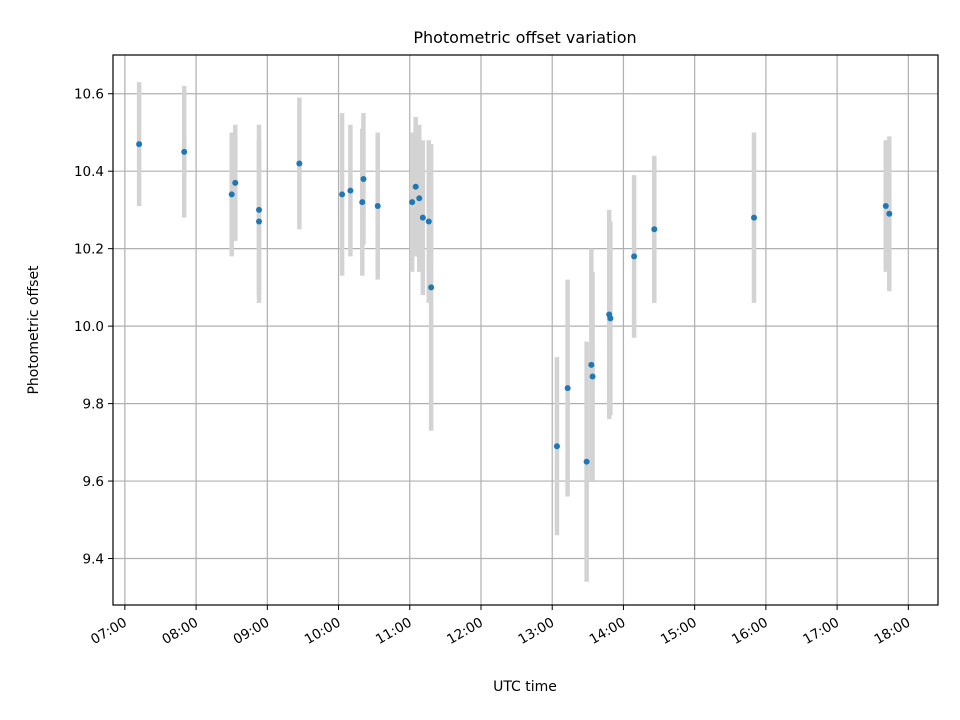 The width and height of the screenshot is (960, 720). What do you see at coordinates (608, 631) in the screenshot?
I see `x-tick-label: 14:00` at bounding box center [608, 631].